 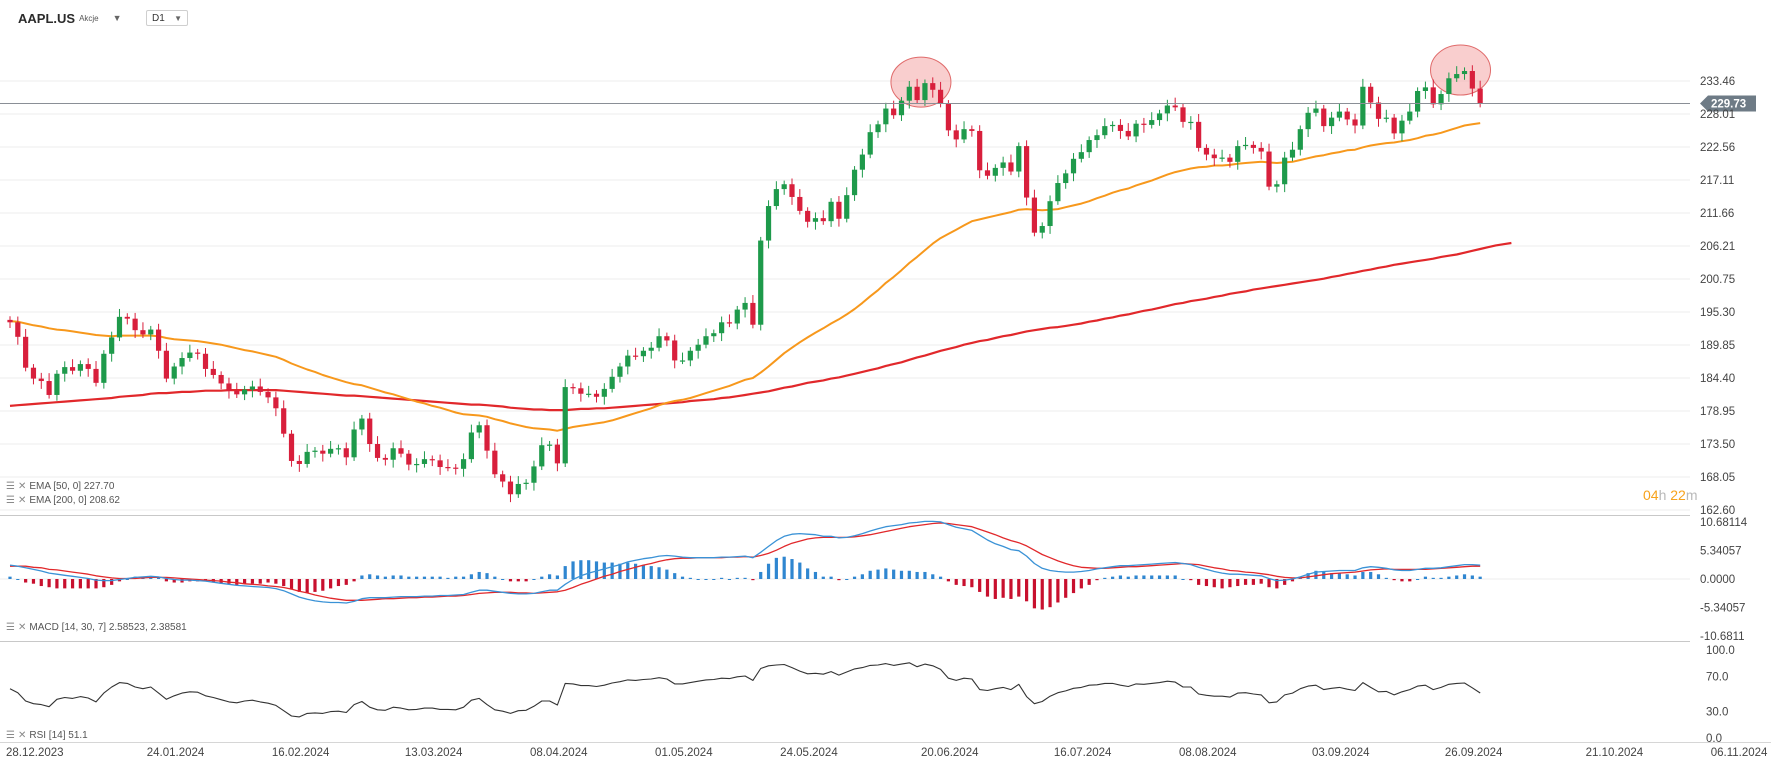 I want to click on legend-ema50: ☰ ✕ EMA [50, 0] 227.70, so click(x=60, y=486).